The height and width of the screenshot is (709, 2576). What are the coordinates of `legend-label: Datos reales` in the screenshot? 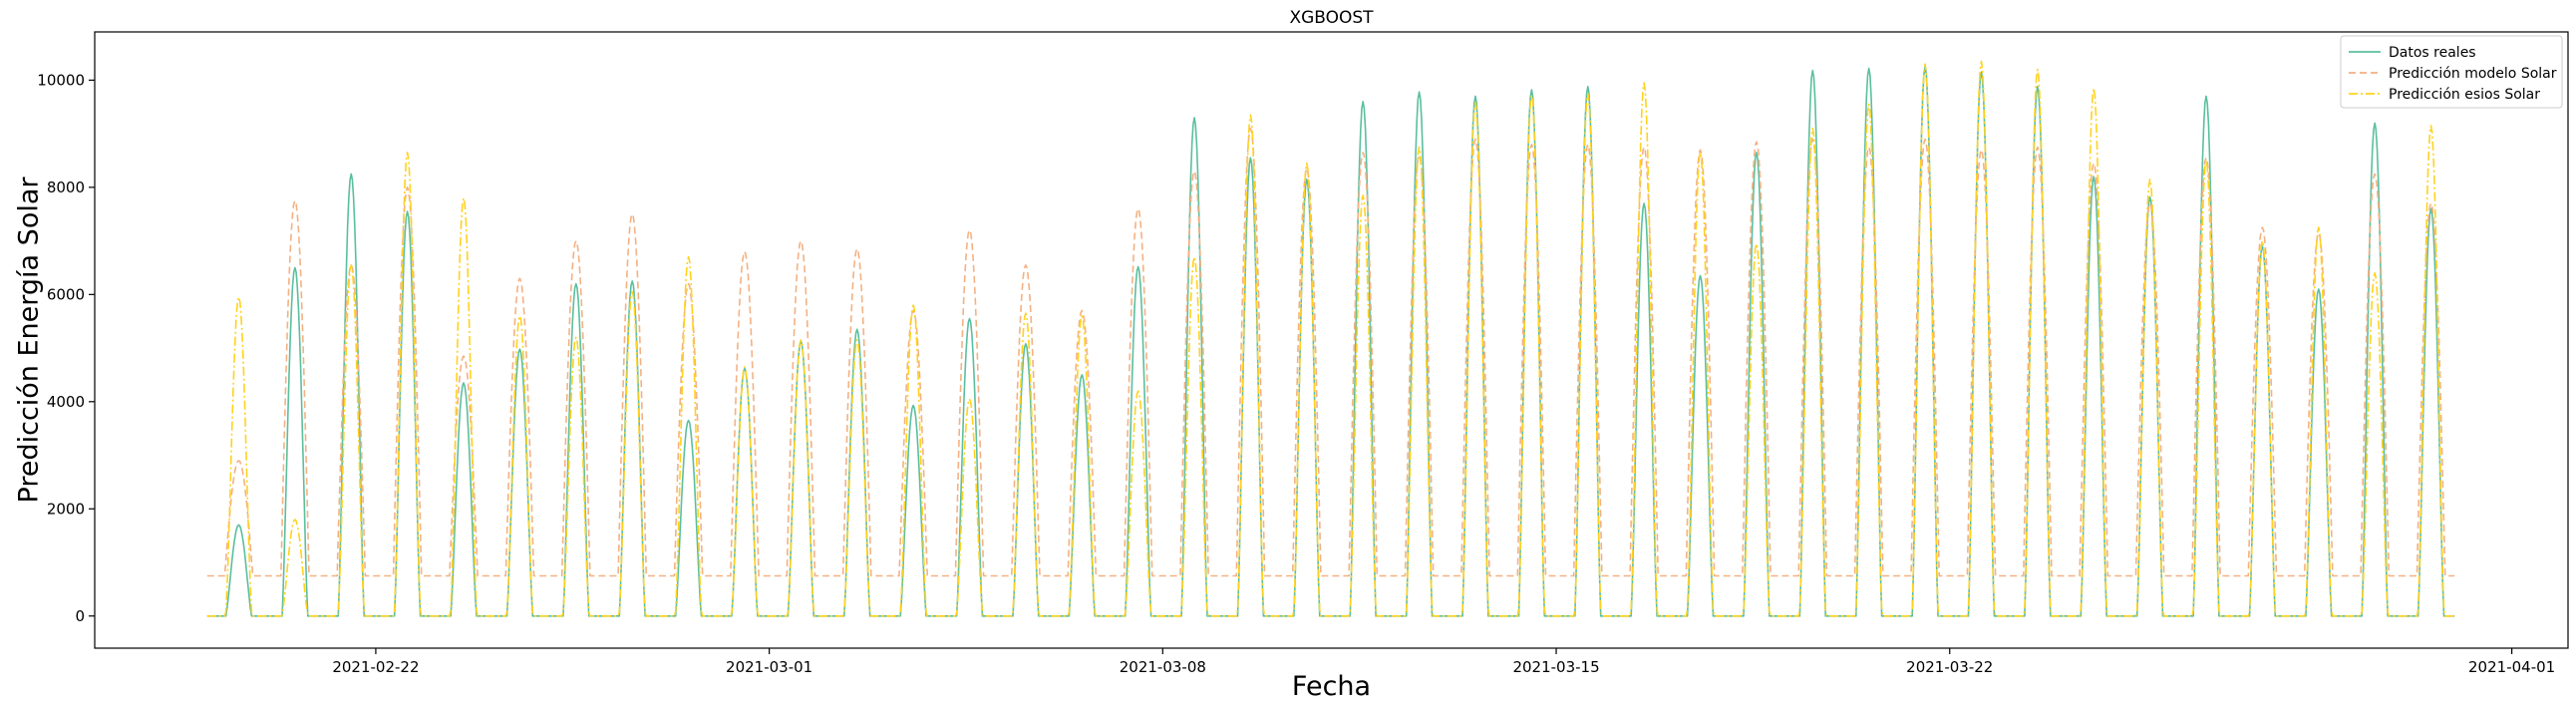 It's located at (2432, 53).